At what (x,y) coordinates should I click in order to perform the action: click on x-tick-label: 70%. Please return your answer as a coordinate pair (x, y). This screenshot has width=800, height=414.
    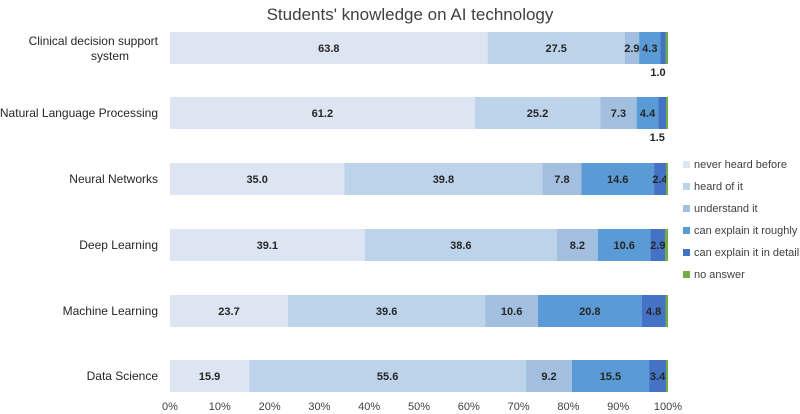
    Looking at the image, I should click on (519, 407).